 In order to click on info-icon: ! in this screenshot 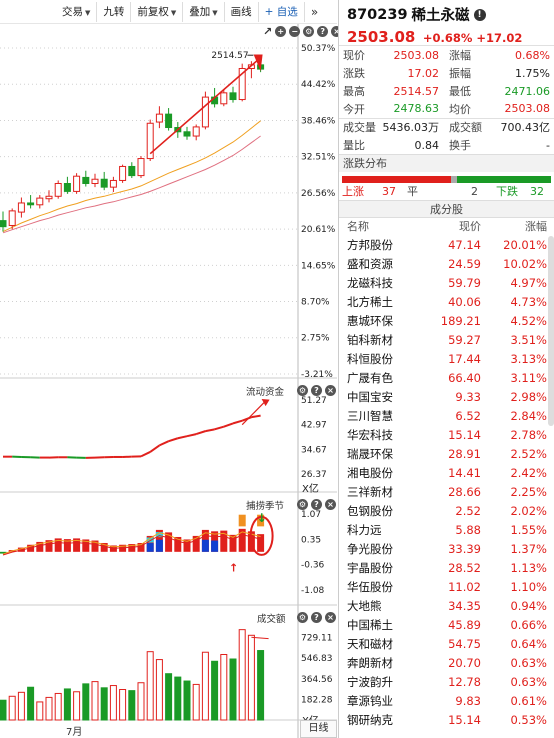, I will do `click(479, 14)`.